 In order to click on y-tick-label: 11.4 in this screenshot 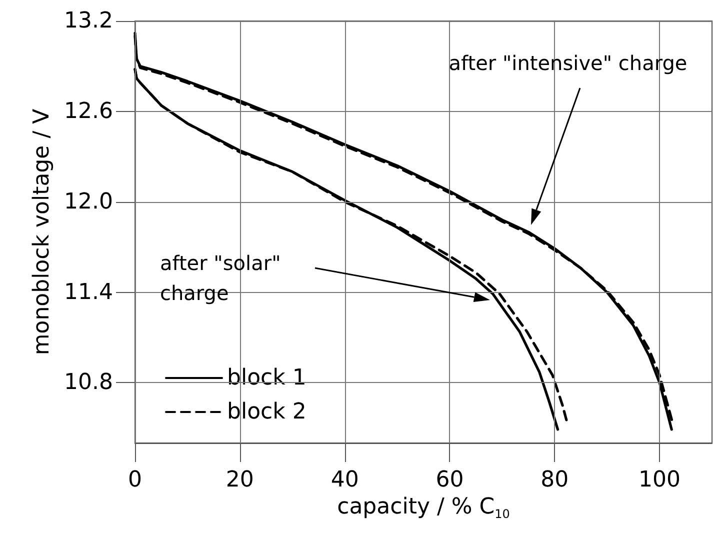, I will do `click(88, 292)`.